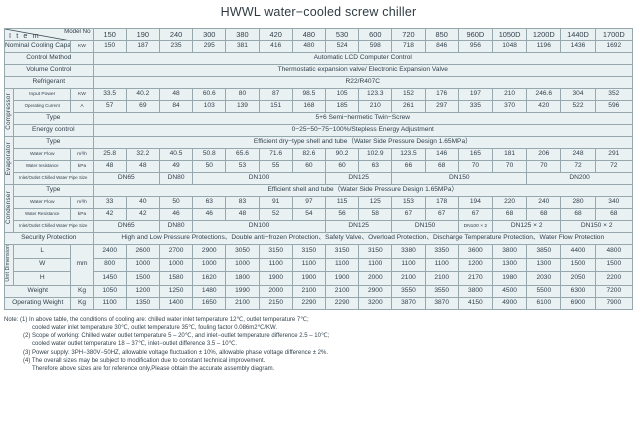  What do you see at coordinates (408, 106) in the screenshot?
I see `cell: 261` at bounding box center [408, 106].